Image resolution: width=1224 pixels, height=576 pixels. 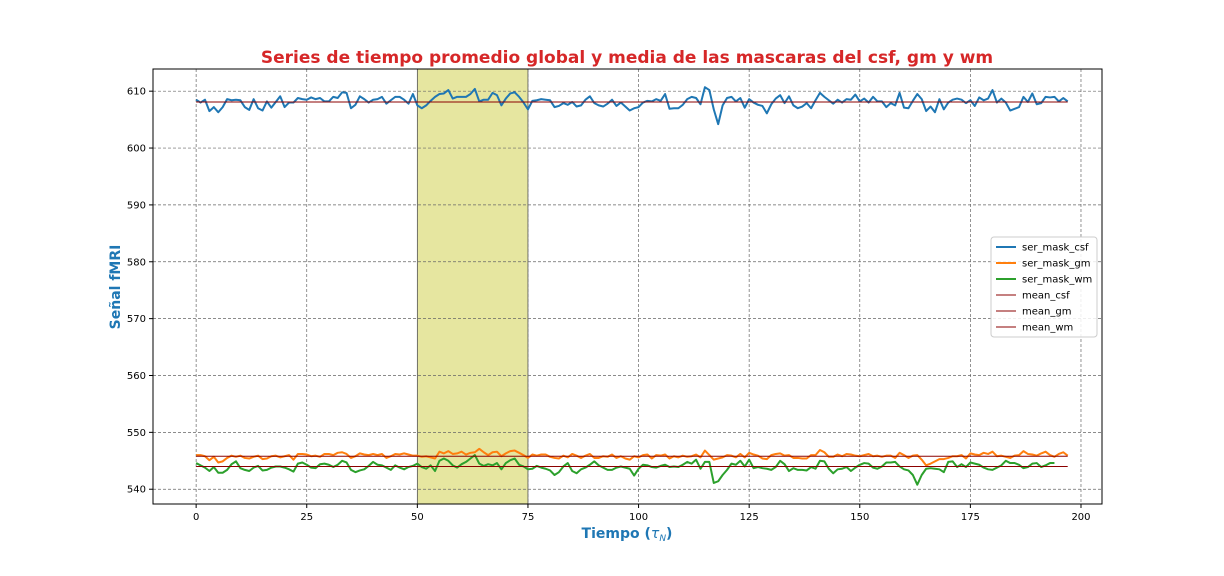 I want to click on legend-box, so click(x=1044, y=287).